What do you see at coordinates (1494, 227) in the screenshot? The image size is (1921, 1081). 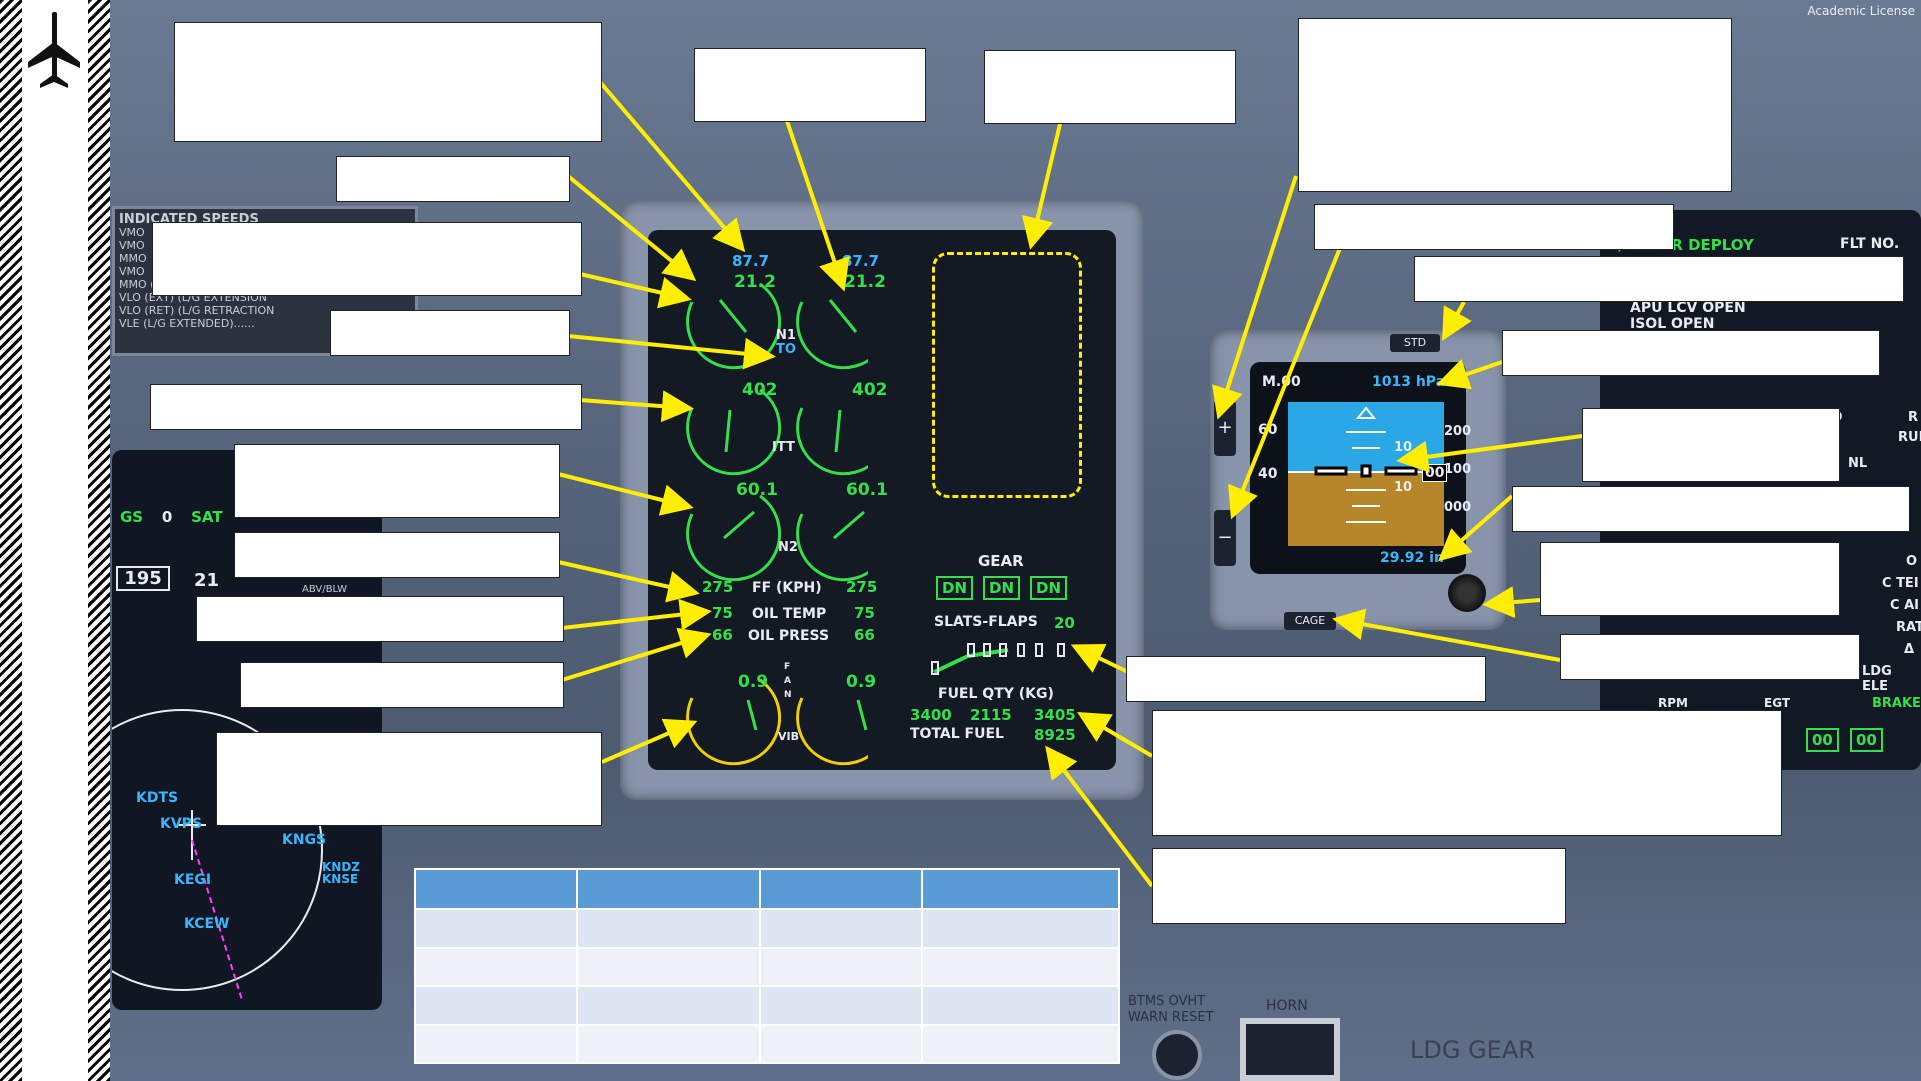 I see `callout-box-mach` at bounding box center [1494, 227].